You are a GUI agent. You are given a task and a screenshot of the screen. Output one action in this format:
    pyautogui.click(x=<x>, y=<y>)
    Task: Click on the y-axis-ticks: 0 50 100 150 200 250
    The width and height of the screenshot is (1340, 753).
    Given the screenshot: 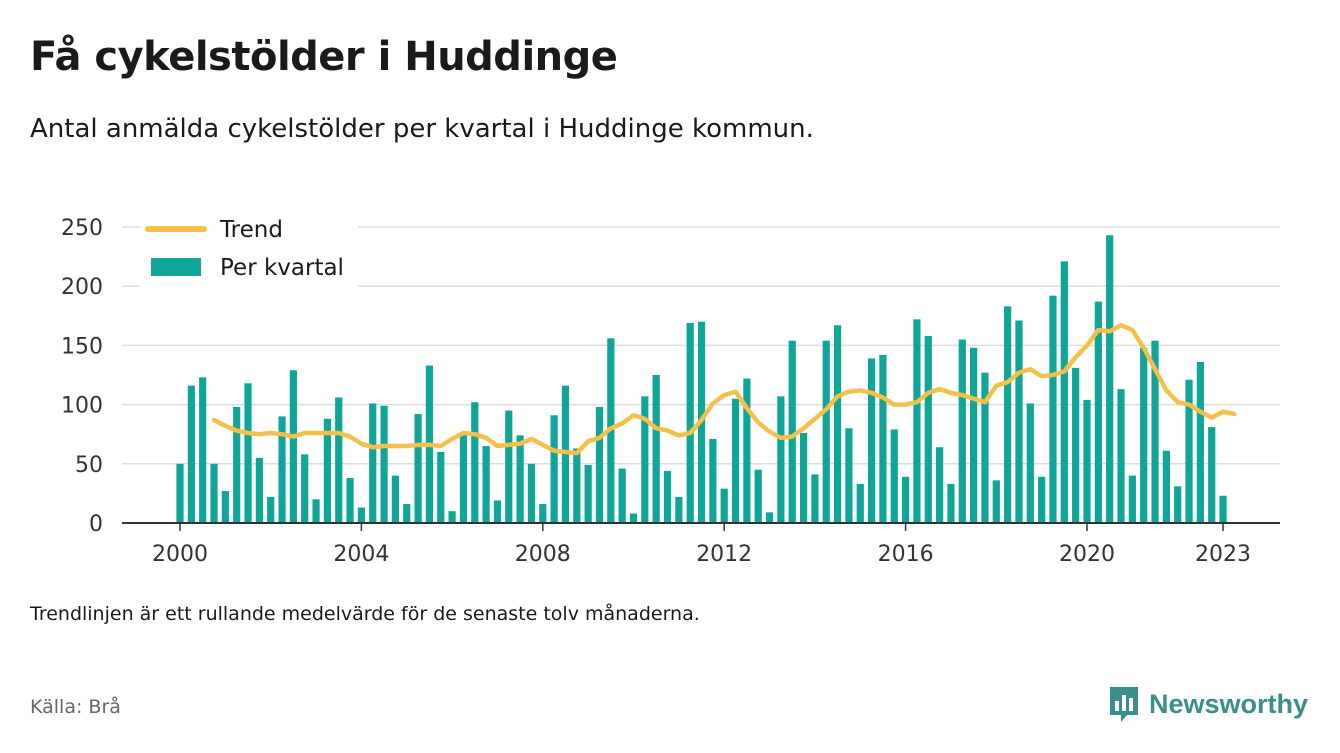 What is the action you would take?
    pyautogui.click(x=82, y=376)
    